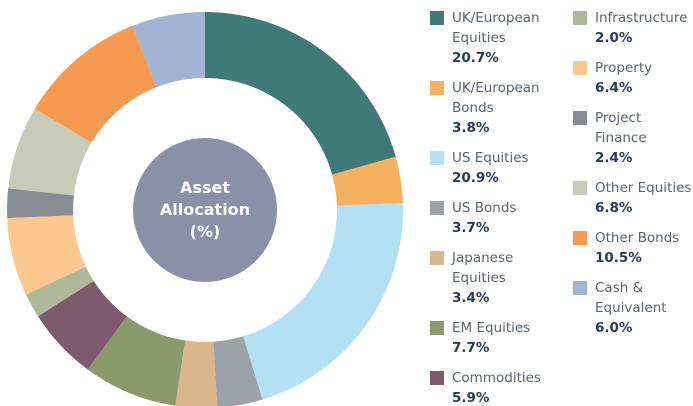  What do you see at coordinates (490, 387) in the screenshot?
I see `legend-item: Commodities 5.9%` at bounding box center [490, 387].